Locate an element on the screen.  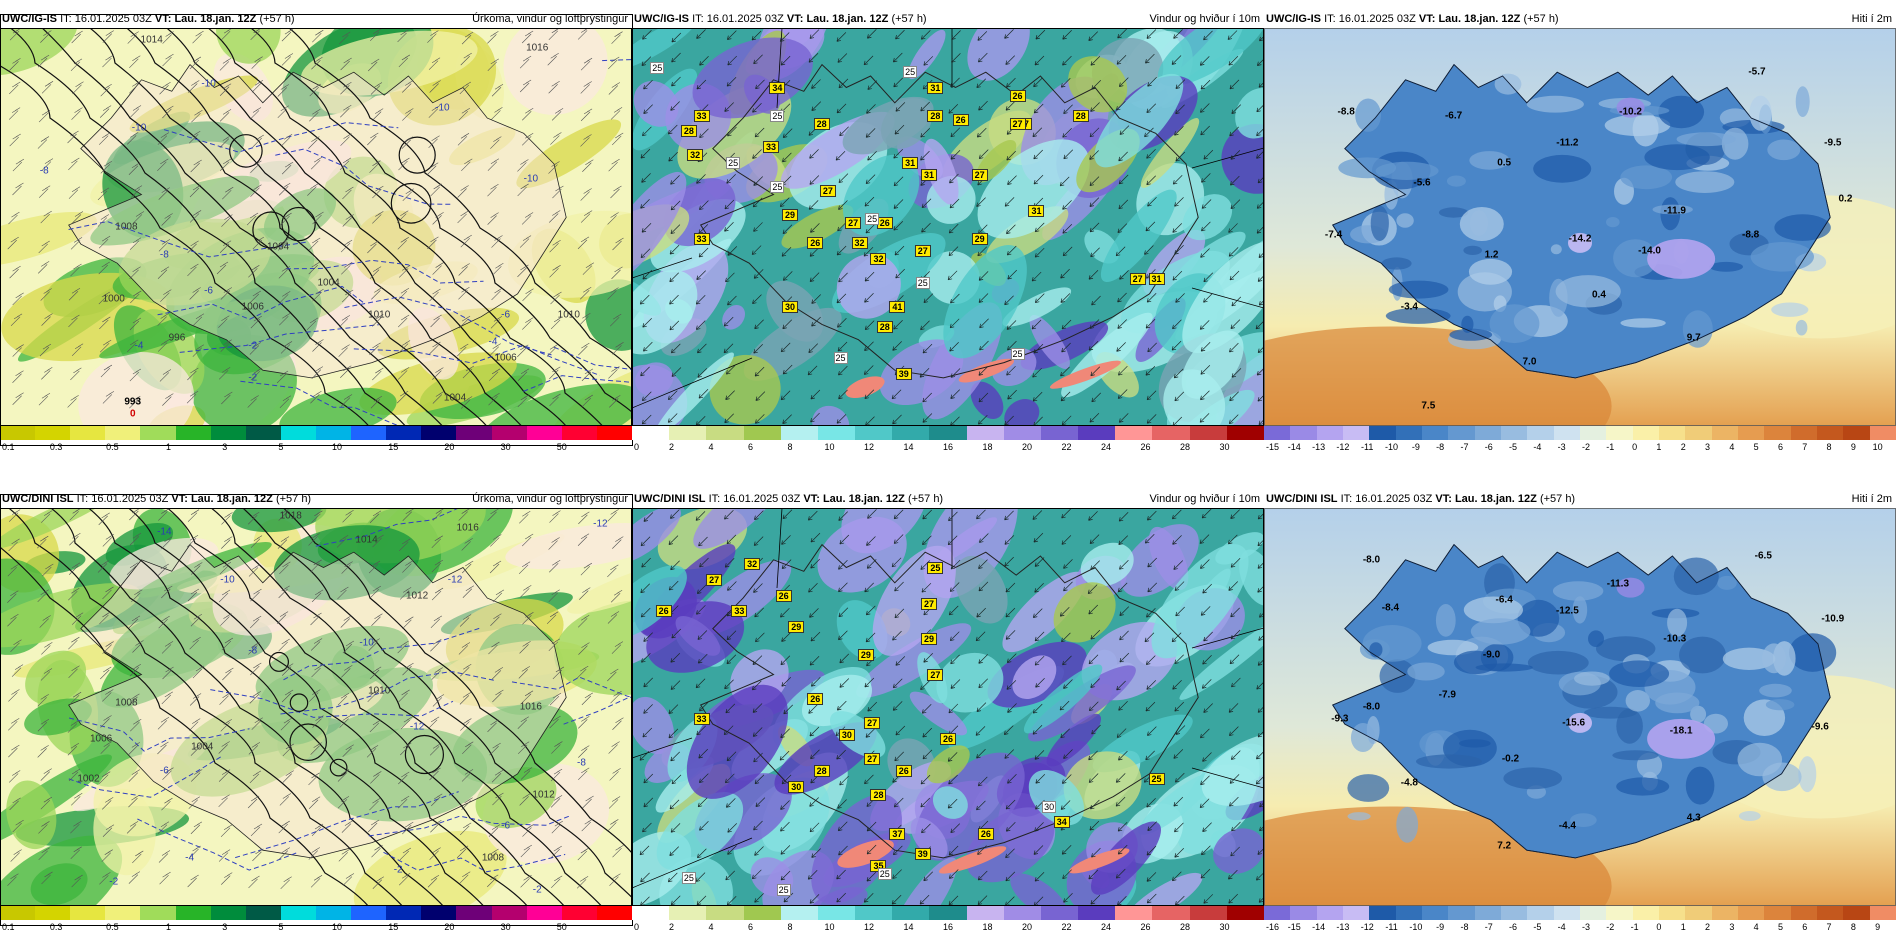
gust-value-label: 32 is located at coordinates (695, 155).